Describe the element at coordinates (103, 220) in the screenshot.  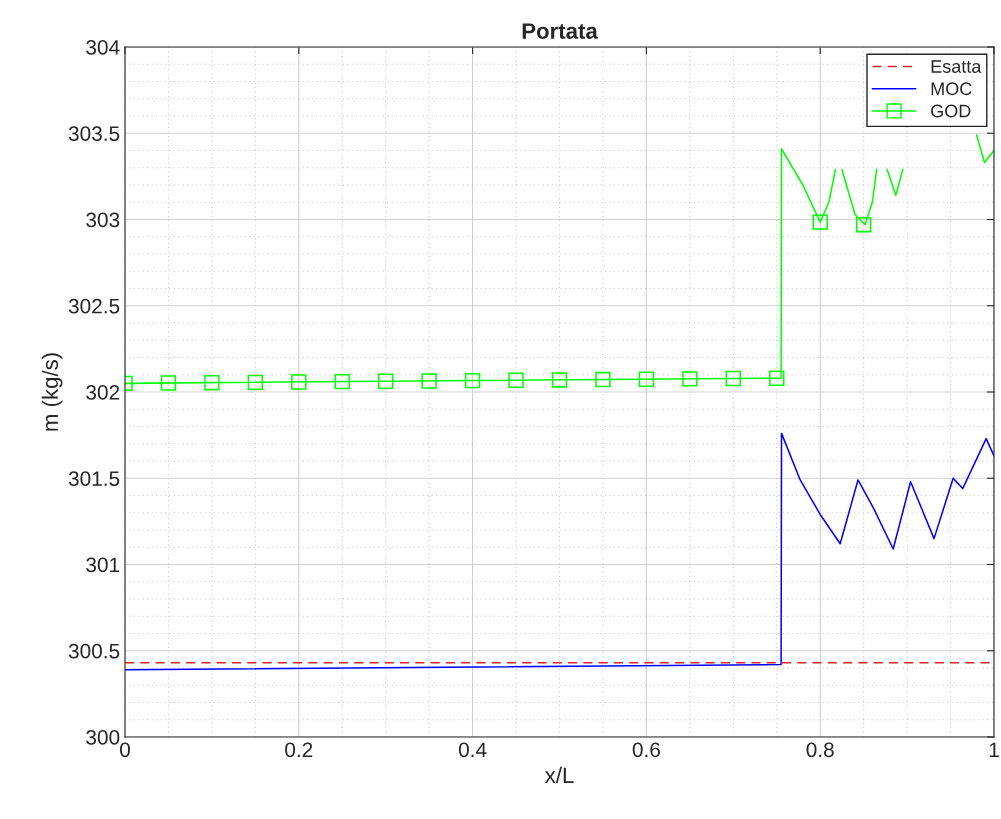
I see `y-tick-label: 303` at that location.